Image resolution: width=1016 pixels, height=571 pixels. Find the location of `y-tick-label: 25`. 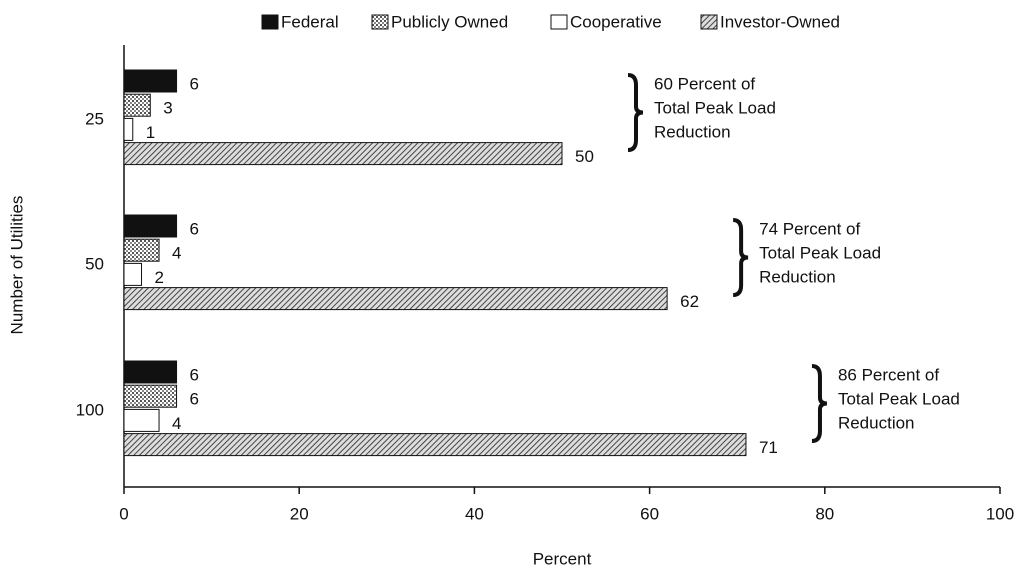

y-tick-label: 25 is located at coordinates (94, 118).